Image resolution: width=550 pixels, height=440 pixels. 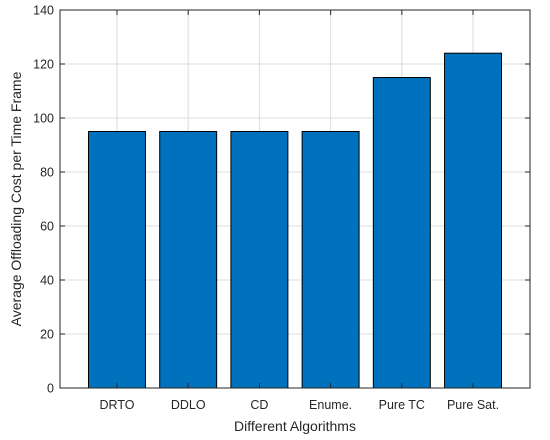 I want to click on y-tick-label: 120, so click(x=43, y=65).